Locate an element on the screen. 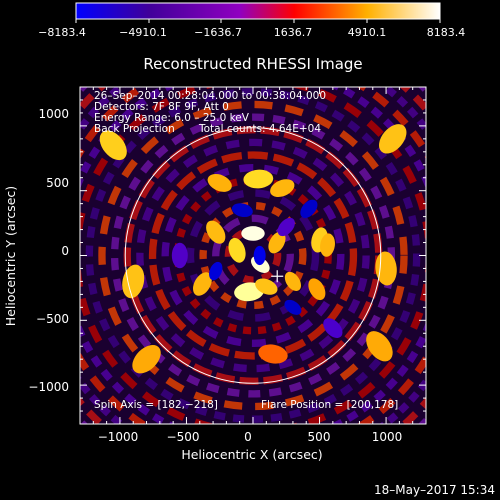 The height and width of the screenshot is (500, 500). x-axis-label: Heliocentric X (arcsec) is located at coordinates (251, 454).